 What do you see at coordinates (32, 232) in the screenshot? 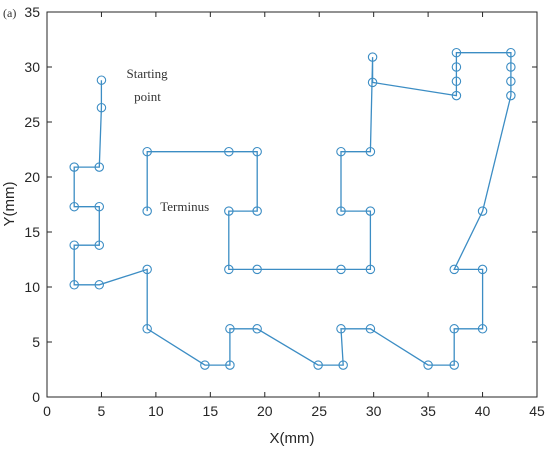
I see `y-tick-label: 15` at bounding box center [32, 232].